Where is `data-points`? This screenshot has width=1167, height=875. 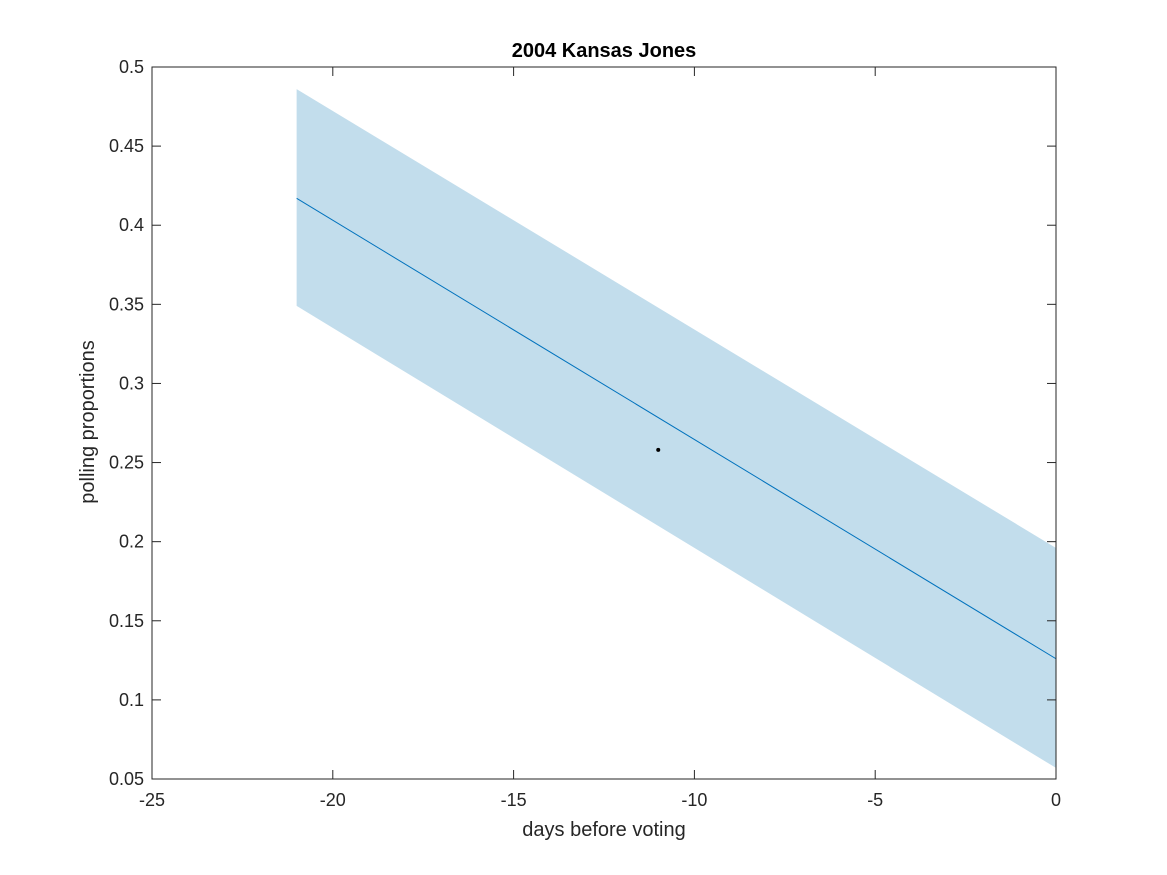
data-points is located at coordinates (658, 449).